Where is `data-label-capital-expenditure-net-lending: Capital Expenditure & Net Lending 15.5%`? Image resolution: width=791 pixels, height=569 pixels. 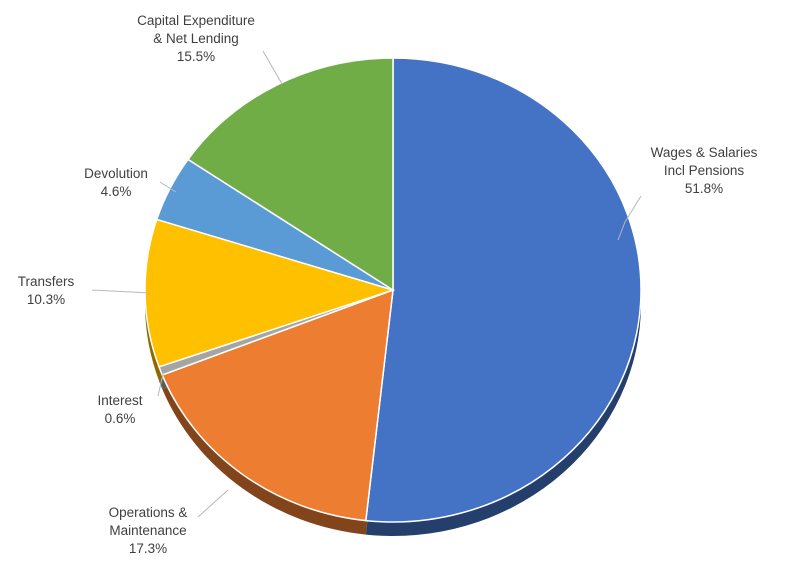
data-label-capital-expenditure-net-lending: Capital Expenditure & Net Lending 15.5% is located at coordinates (196, 38).